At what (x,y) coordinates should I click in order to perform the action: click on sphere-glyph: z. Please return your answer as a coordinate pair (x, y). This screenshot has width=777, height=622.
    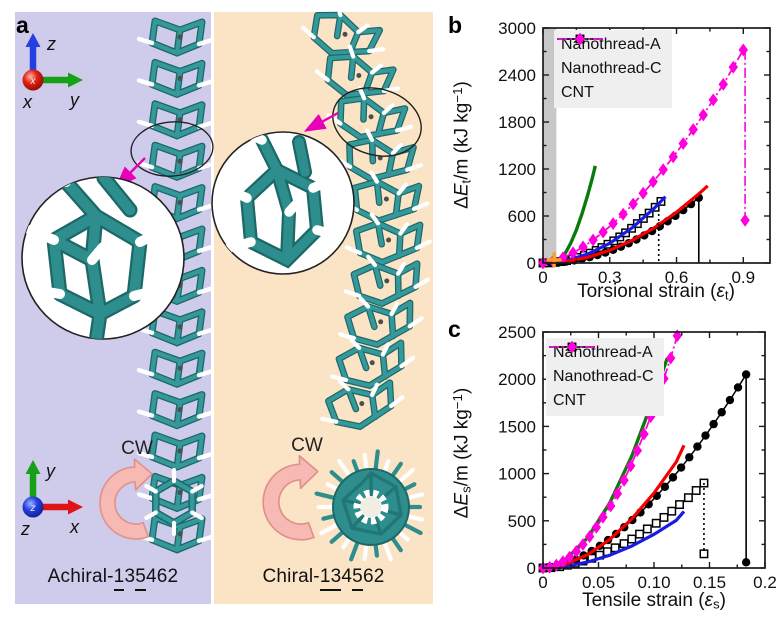
    Looking at the image, I should click on (33, 508).